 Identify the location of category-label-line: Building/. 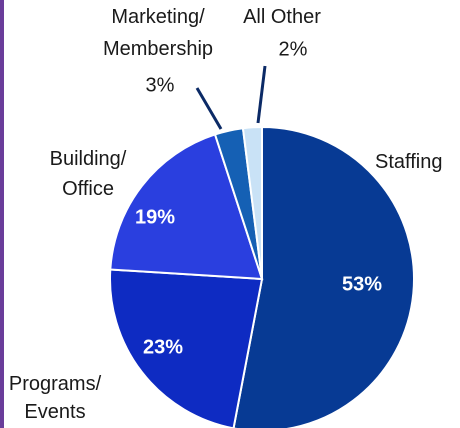
(88, 159).